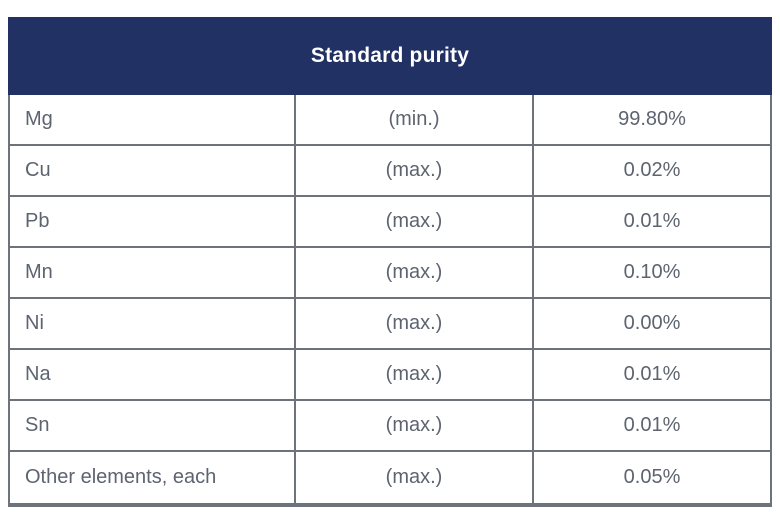 The image size is (780, 522). Describe the element at coordinates (153, 425) in the screenshot. I see `element-cell: Sn` at that location.